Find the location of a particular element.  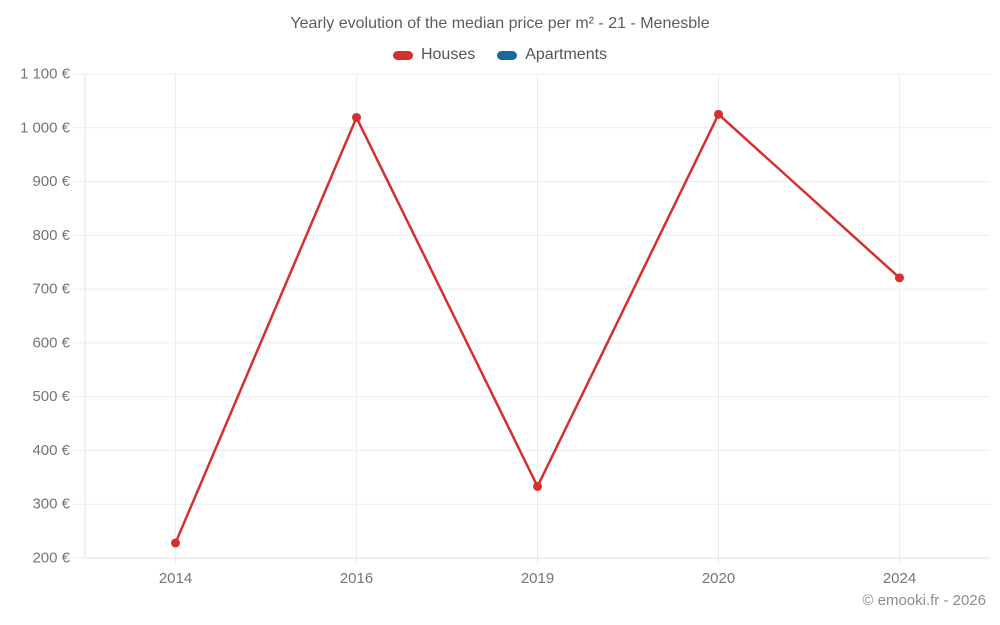

x-tick-label: 2019 is located at coordinates (537, 578).